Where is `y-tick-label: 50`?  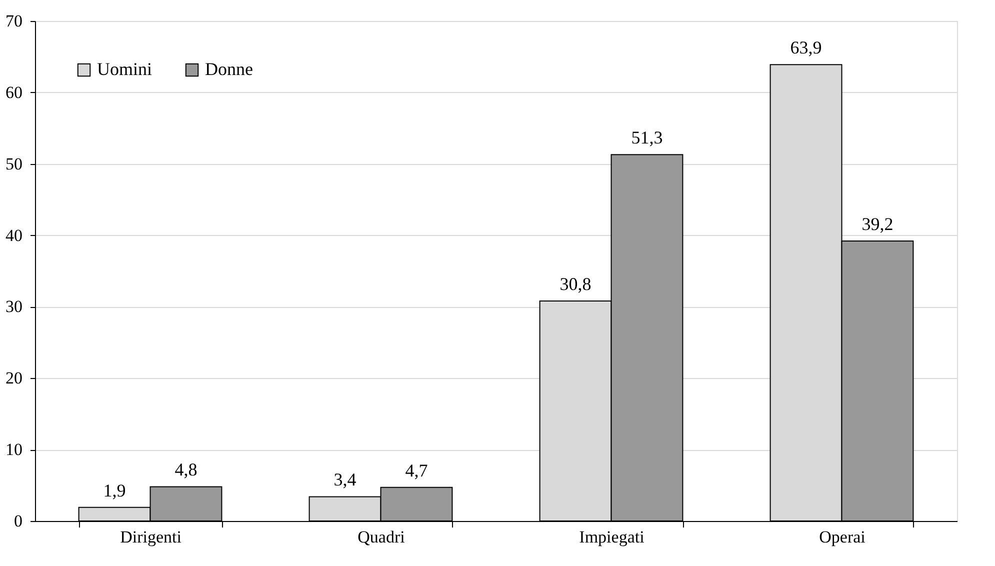
y-tick-label: 50 is located at coordinates (14, 164).